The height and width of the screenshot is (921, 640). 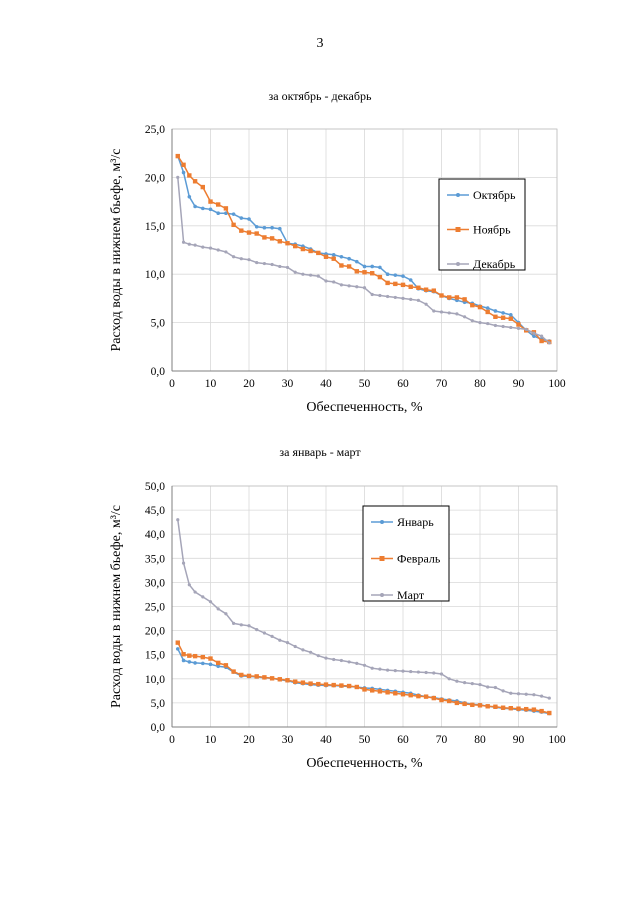 I want to click on x-tick-label: 40, so click(x=326, y=384).